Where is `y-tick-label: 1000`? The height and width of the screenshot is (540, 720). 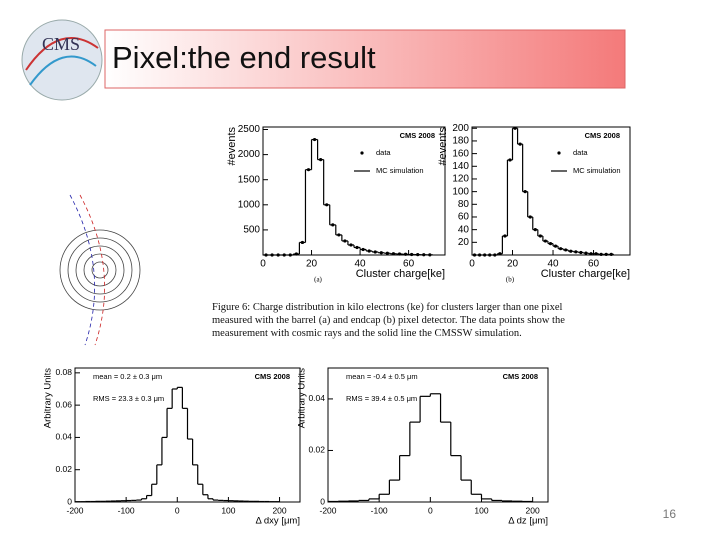
y-tick-label: 1000 is located at coordinates (249, 204).